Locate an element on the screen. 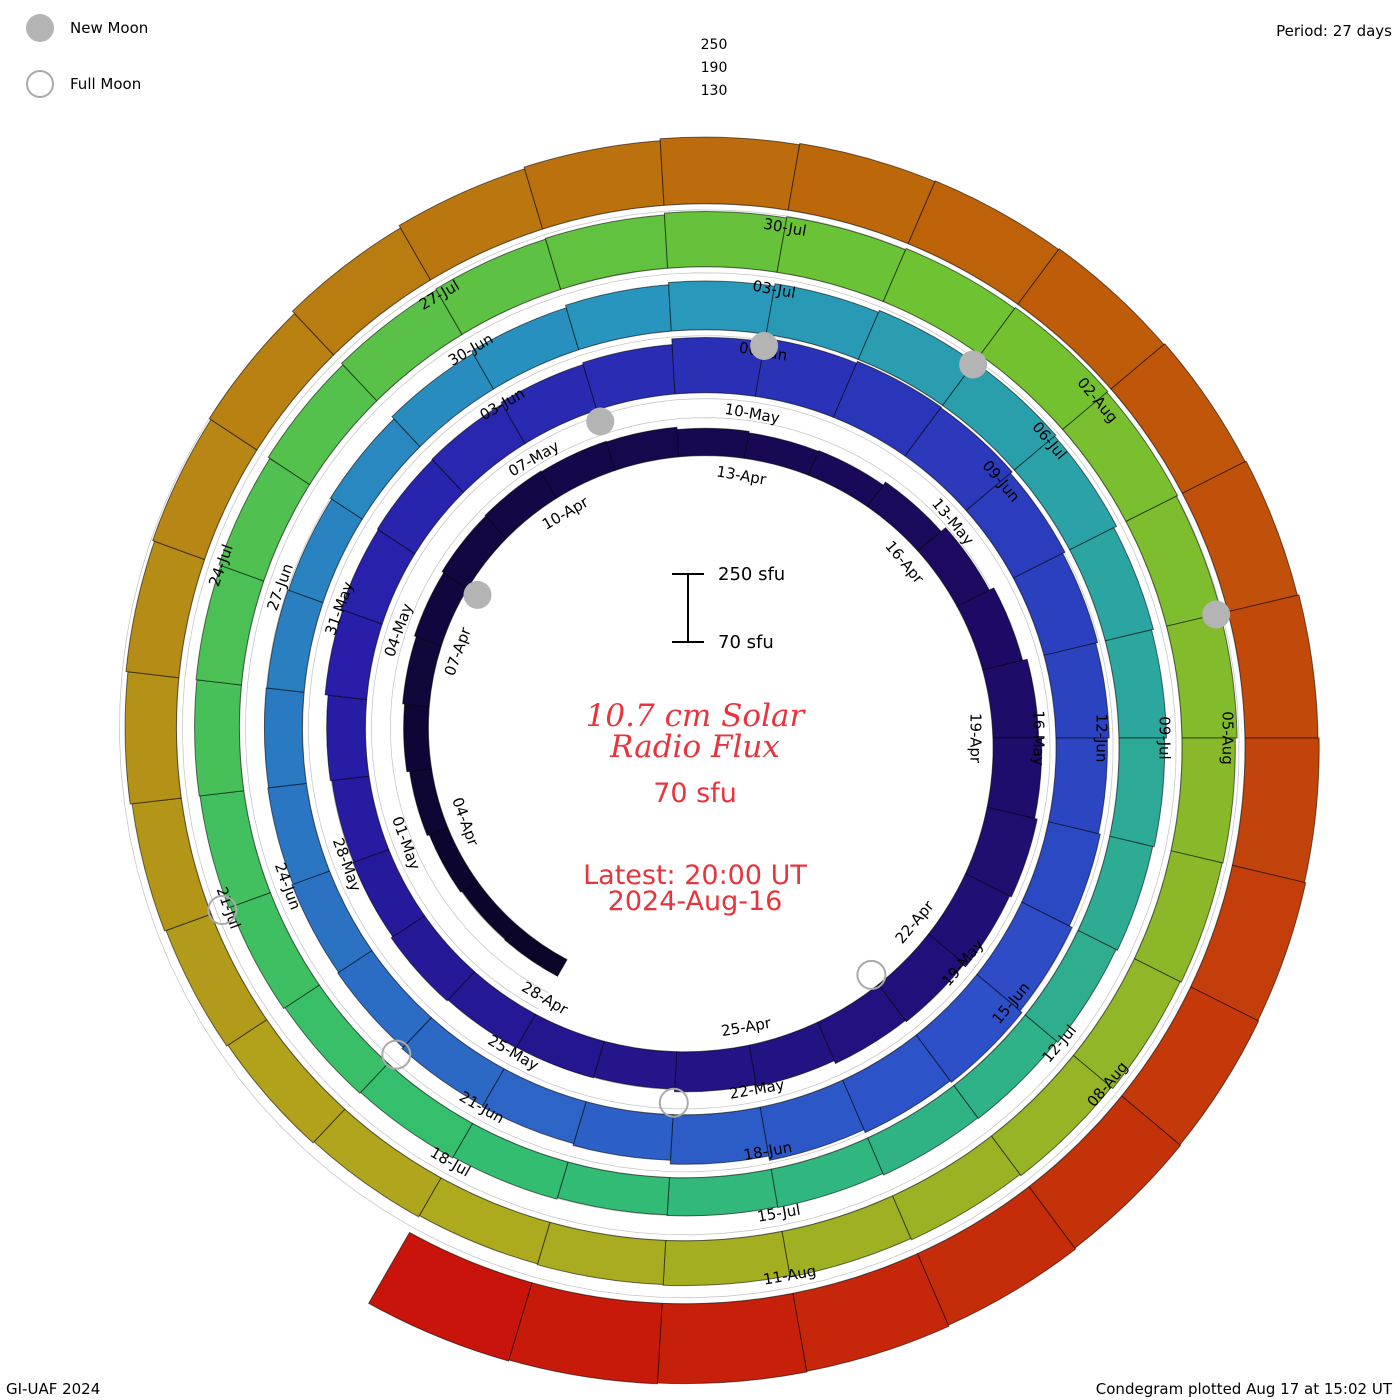 The image size is (1400, 1400). date-label: 05-Aug is located at coordinates (1228, 737).